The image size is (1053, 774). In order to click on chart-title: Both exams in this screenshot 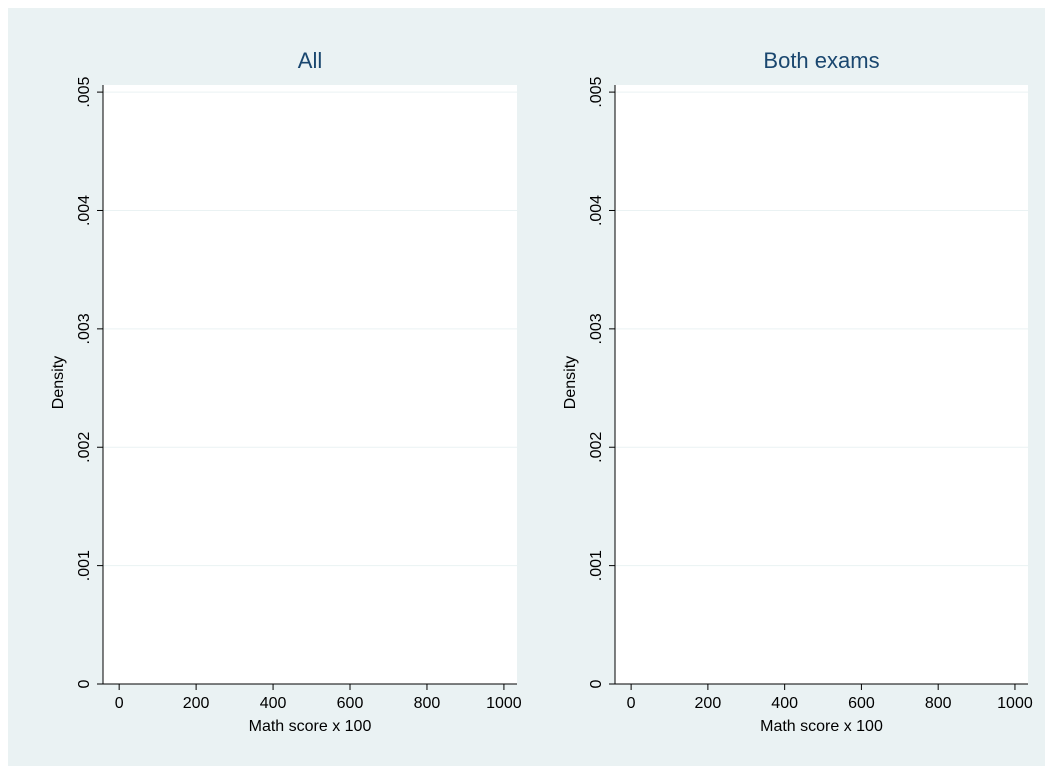, I will do `click(821, 60)`.